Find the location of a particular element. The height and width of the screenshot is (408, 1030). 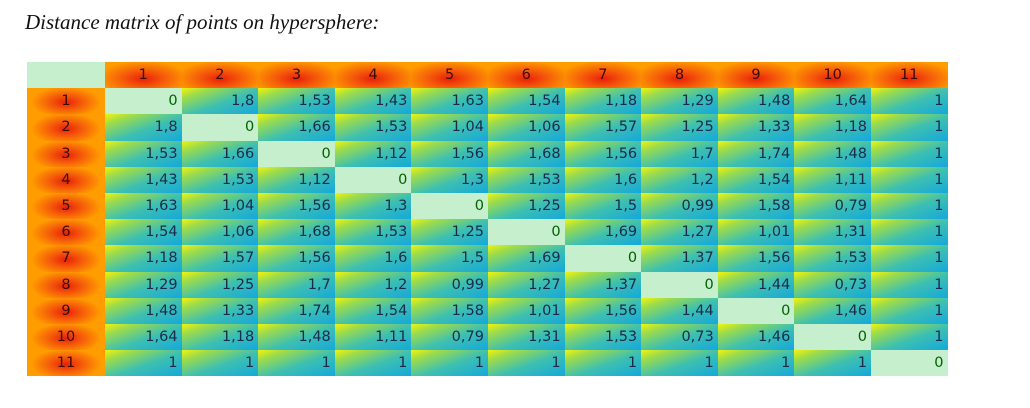

distance-cell: 1,63 is located at coordinates (143, 206).